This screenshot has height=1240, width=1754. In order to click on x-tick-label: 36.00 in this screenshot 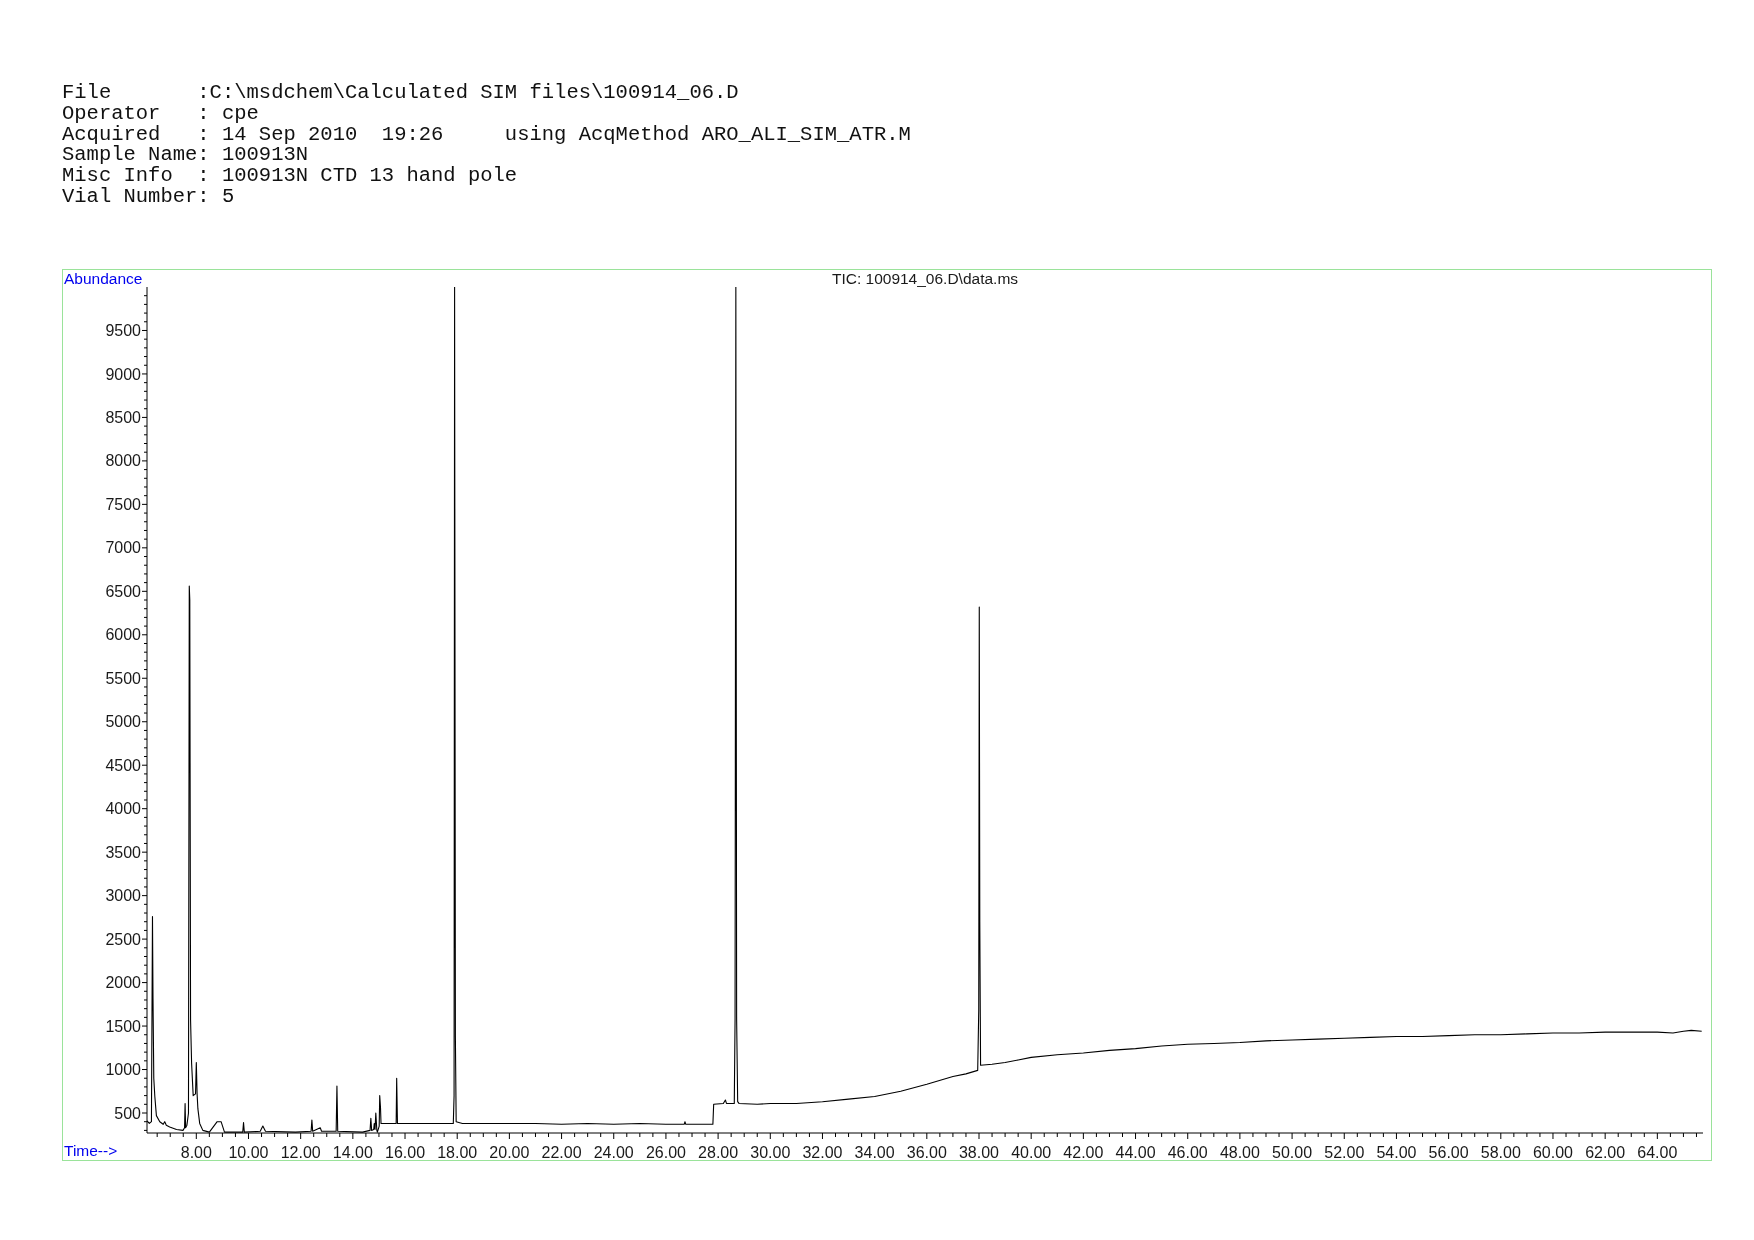, I will do `click(926, 1152)`.